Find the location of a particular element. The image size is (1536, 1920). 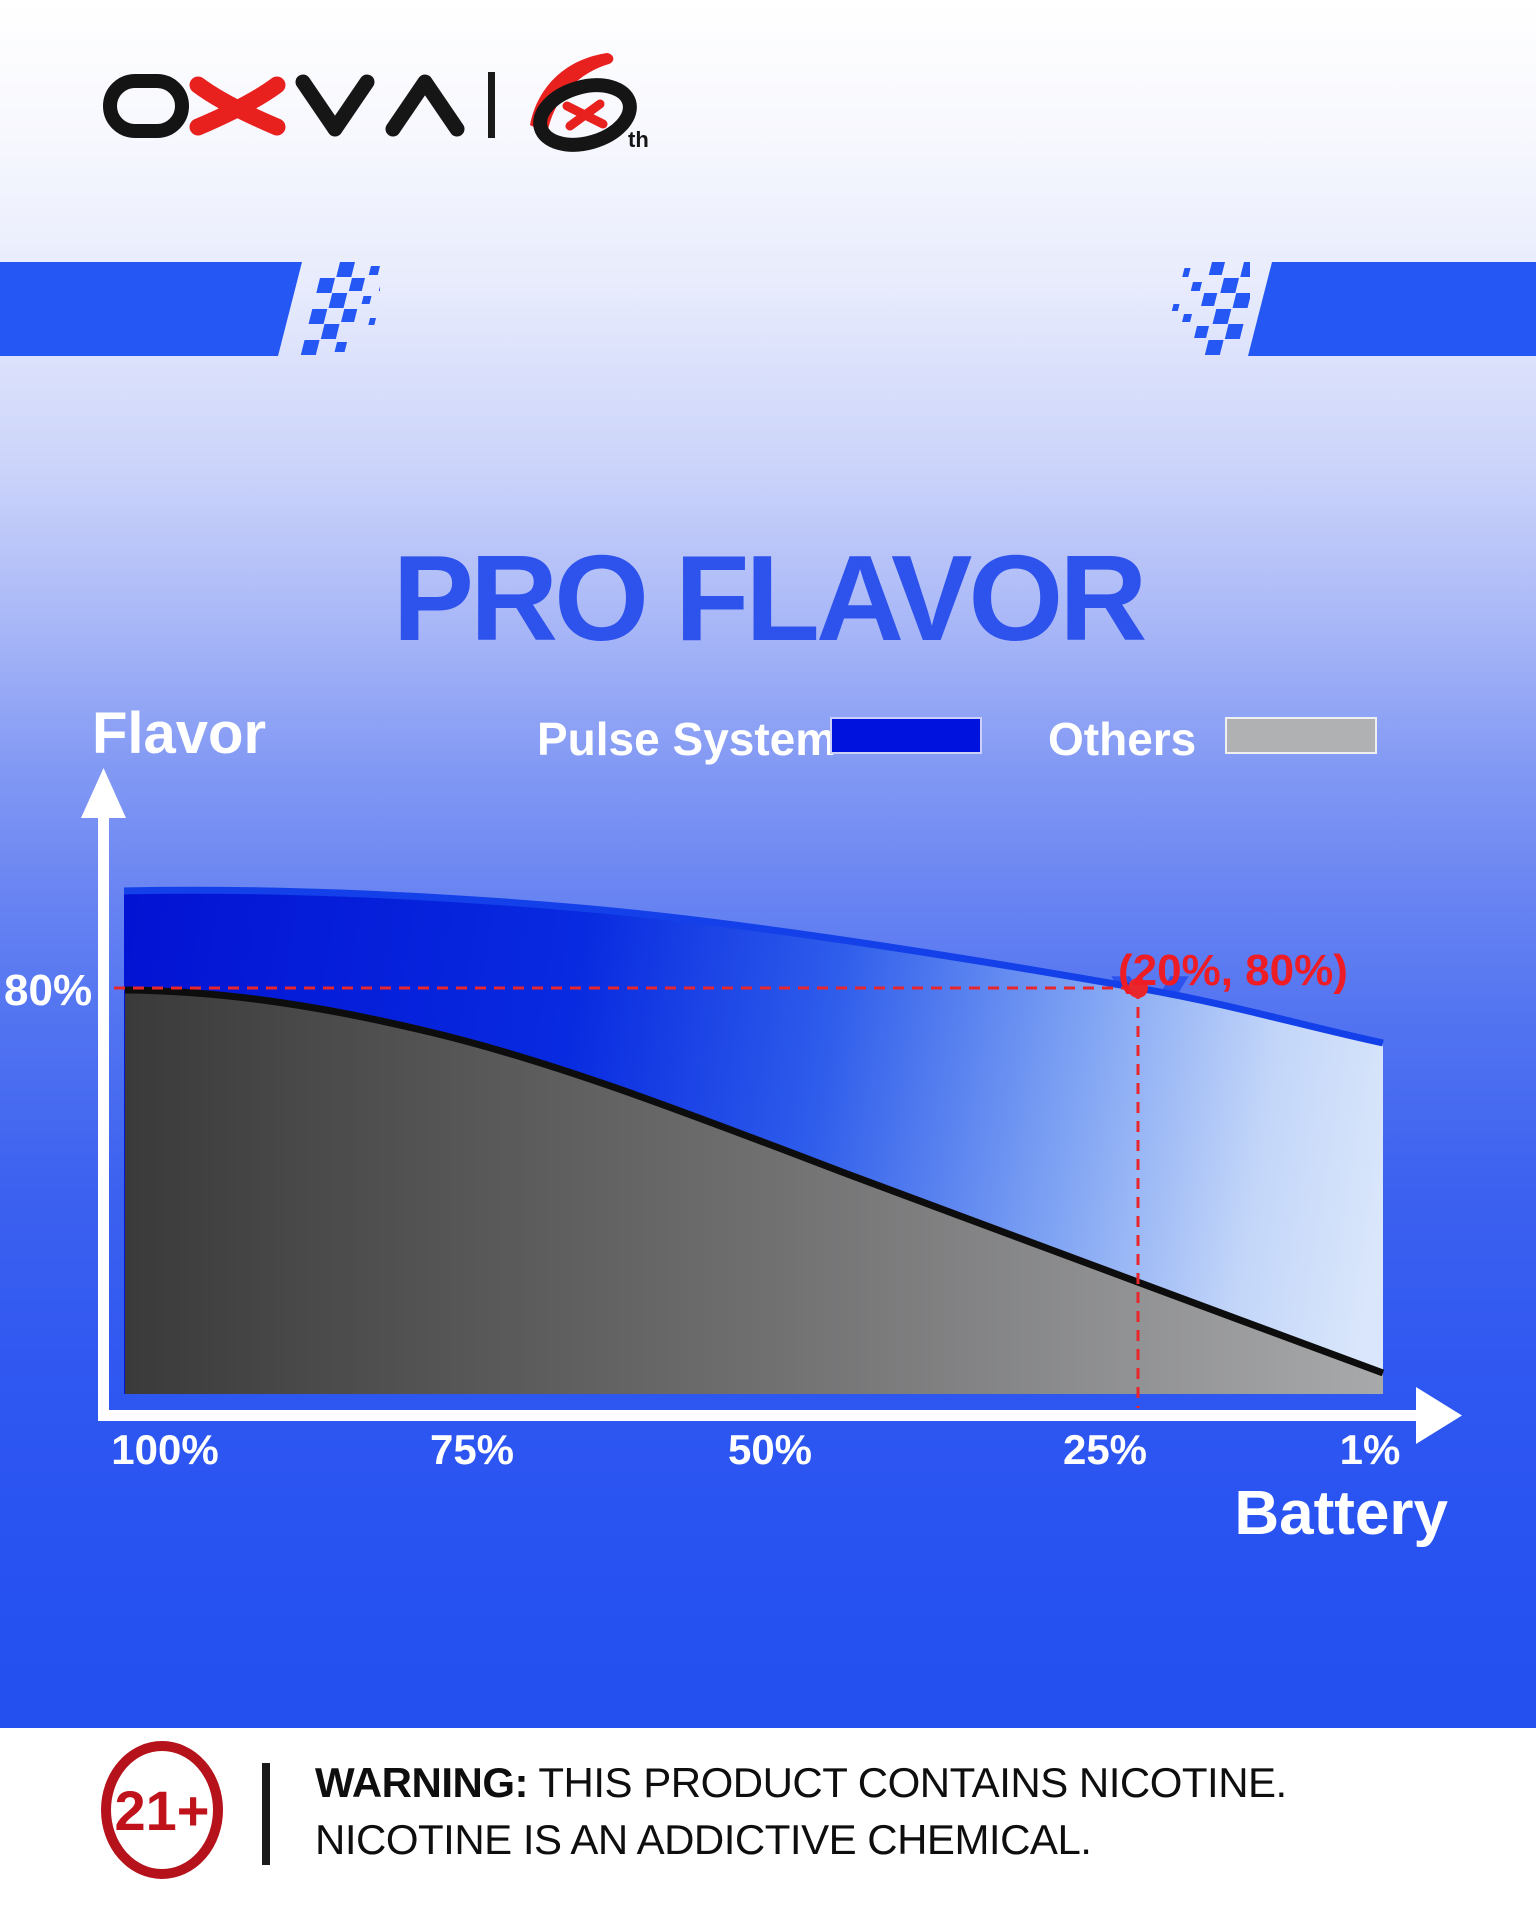

six-flame-icon is located at coordinates (572, 93).